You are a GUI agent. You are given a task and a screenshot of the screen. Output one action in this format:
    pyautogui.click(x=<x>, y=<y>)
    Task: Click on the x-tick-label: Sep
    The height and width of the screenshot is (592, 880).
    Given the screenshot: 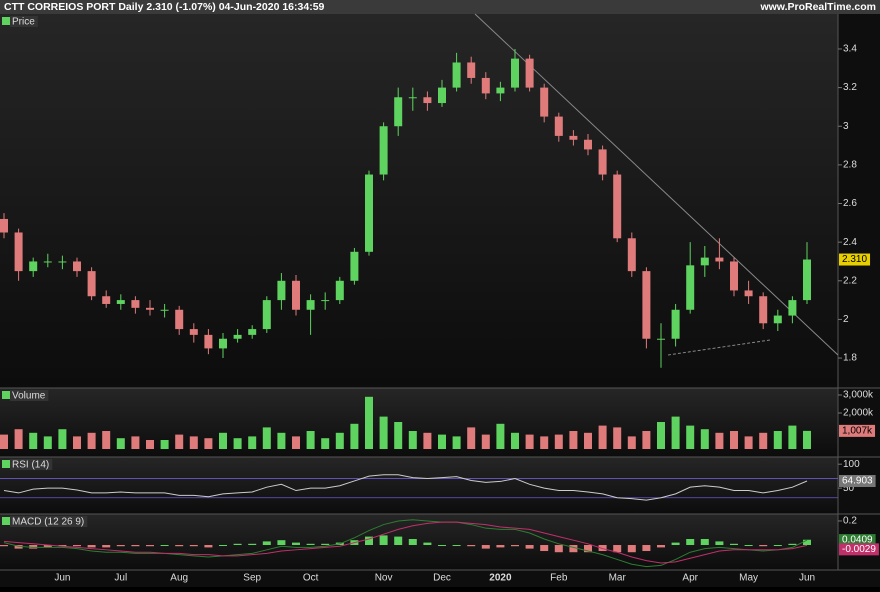 What is the action you would take?
    pyautogui.click(x=252, y=578)
    